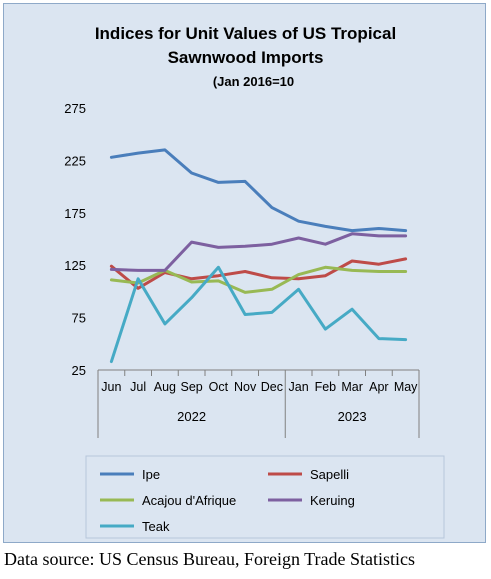 The height and width of the screenshot is (579, 491). What do you see at coordinates (75, 213) in the screenshot?
I see `y-tick-label-175: 175` at bounding box center [75, 213].